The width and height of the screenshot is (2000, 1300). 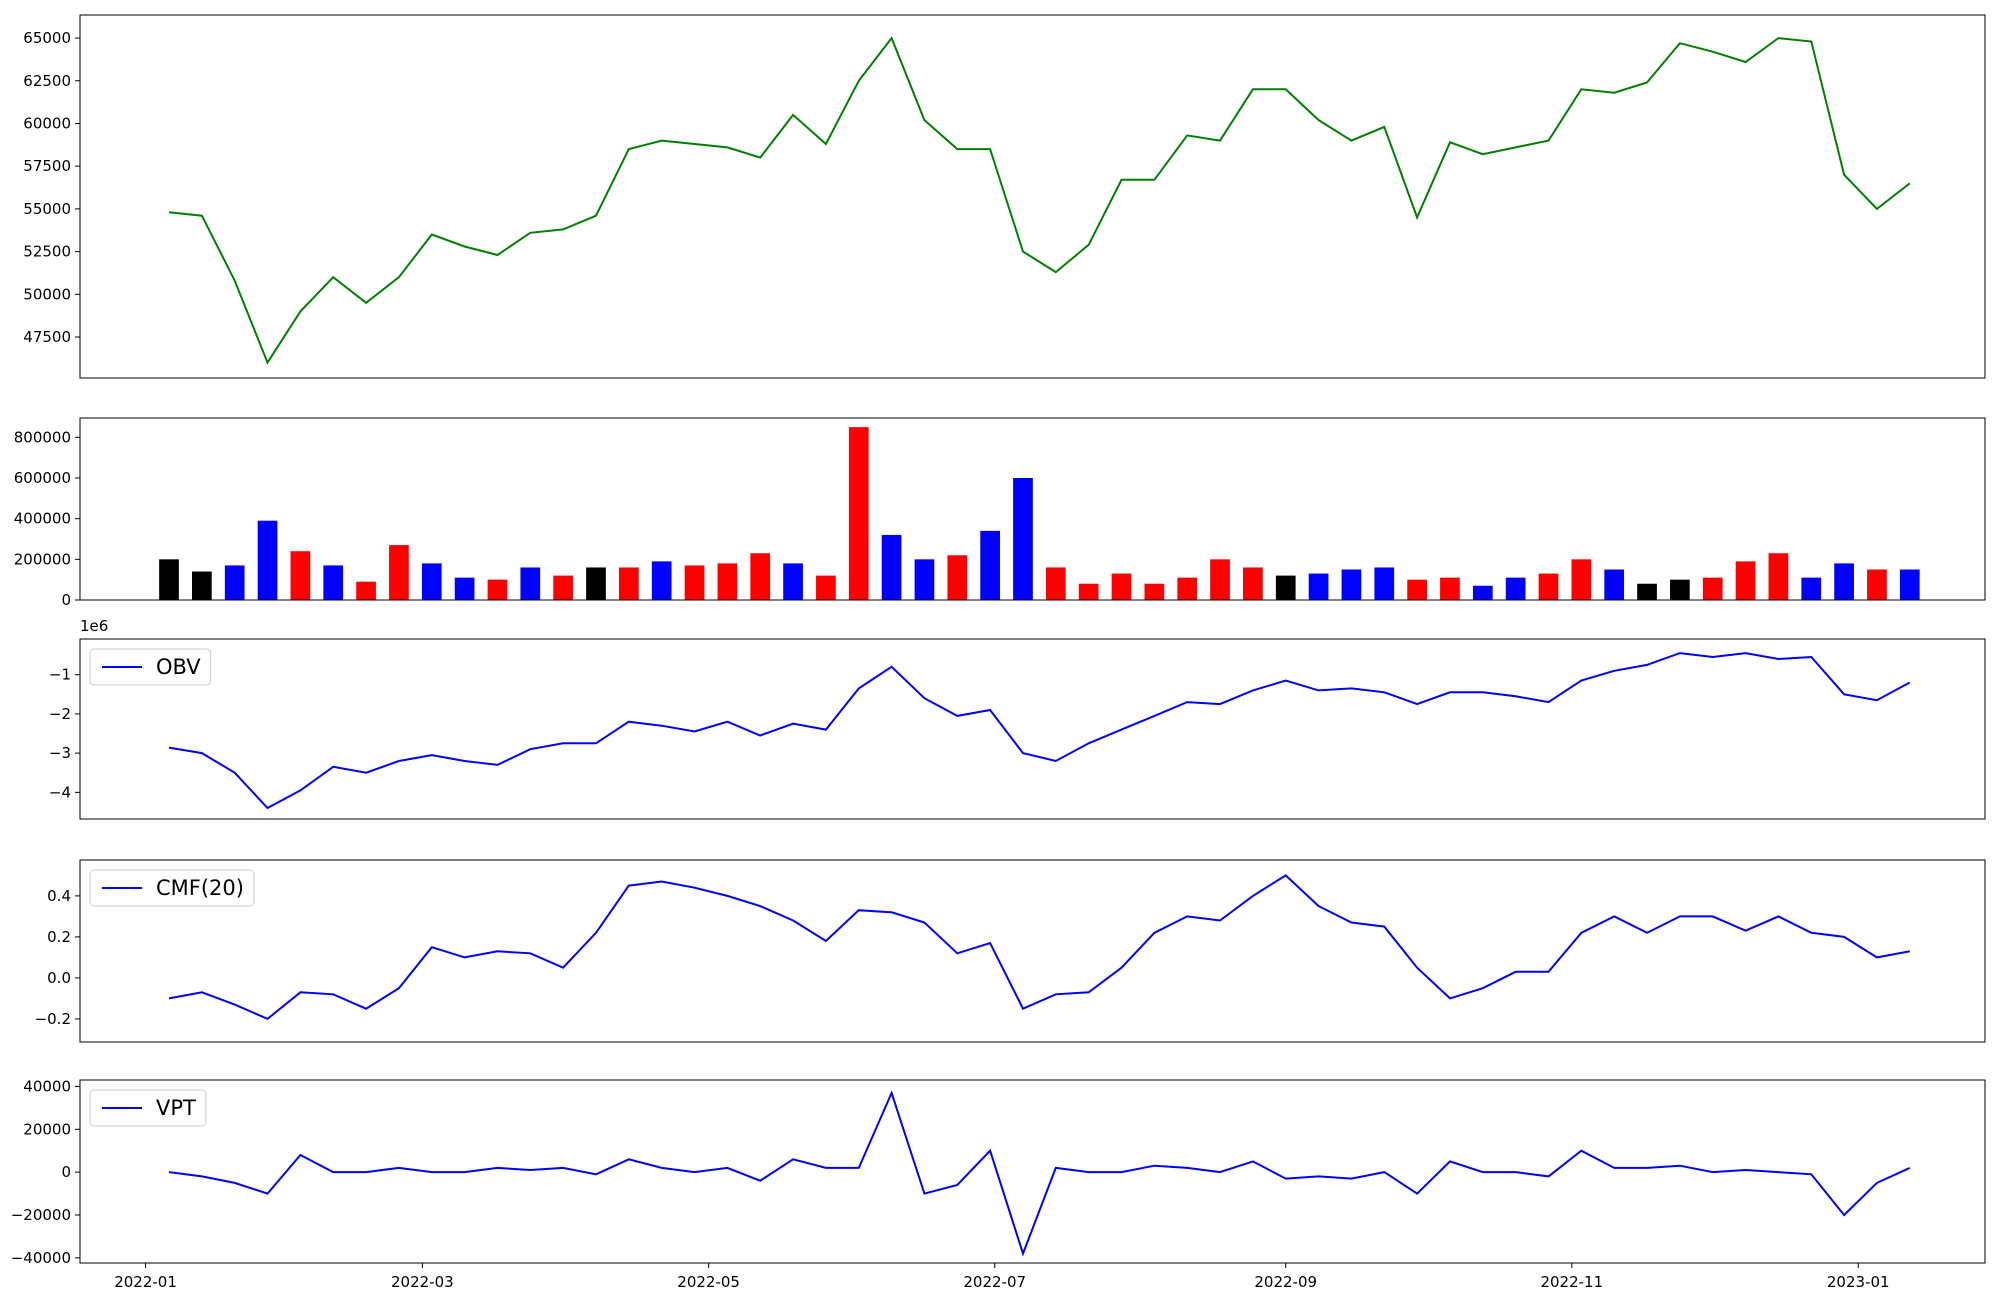 What do you see at coordinates (59, 896) in the screenshot?
I see `y-tick-label: 0.4` at bounding box center [59, 896].